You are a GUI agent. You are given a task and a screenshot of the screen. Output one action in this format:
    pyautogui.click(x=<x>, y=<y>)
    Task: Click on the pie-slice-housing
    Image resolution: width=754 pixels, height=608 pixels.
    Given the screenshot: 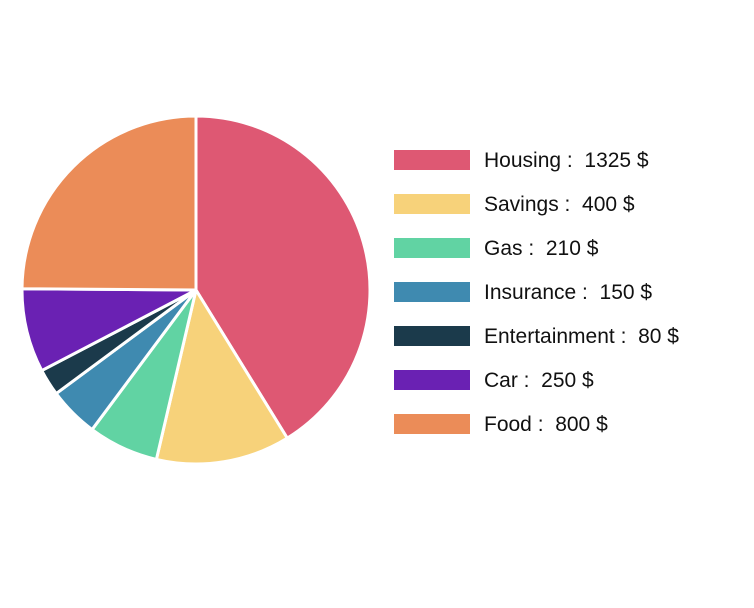 What is the action you would take?
    pyautogui.click(x=283, y=277)
    